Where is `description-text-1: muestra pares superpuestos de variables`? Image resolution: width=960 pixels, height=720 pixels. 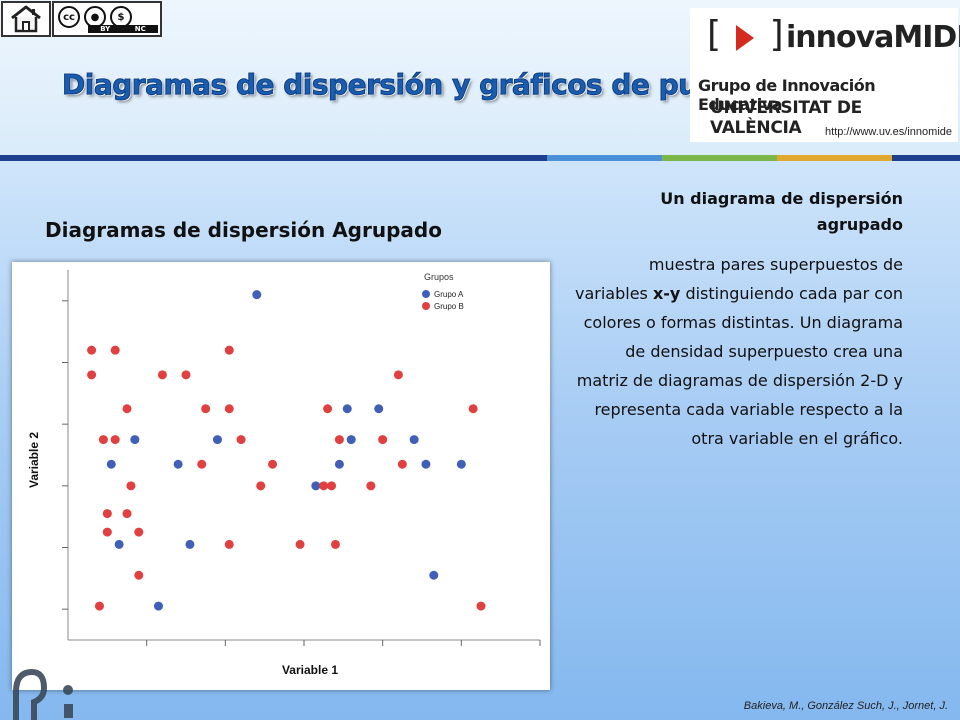
description-text-1: muestra pares superpuestos de variables is located at coordinates (739, 279).